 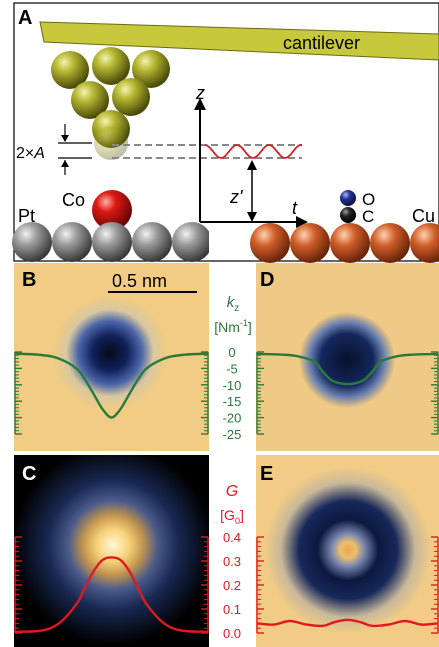 I want to click on panel-e: E, so click(x=347, y=551).